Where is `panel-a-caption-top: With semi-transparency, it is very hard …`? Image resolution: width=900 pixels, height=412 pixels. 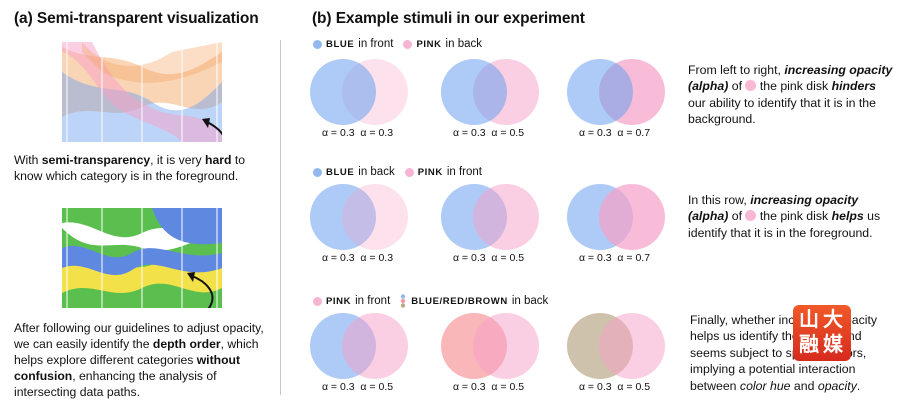
panel-a-caption-top: With semi-transparency, it is very hard … is located at coordinates (129, 168).